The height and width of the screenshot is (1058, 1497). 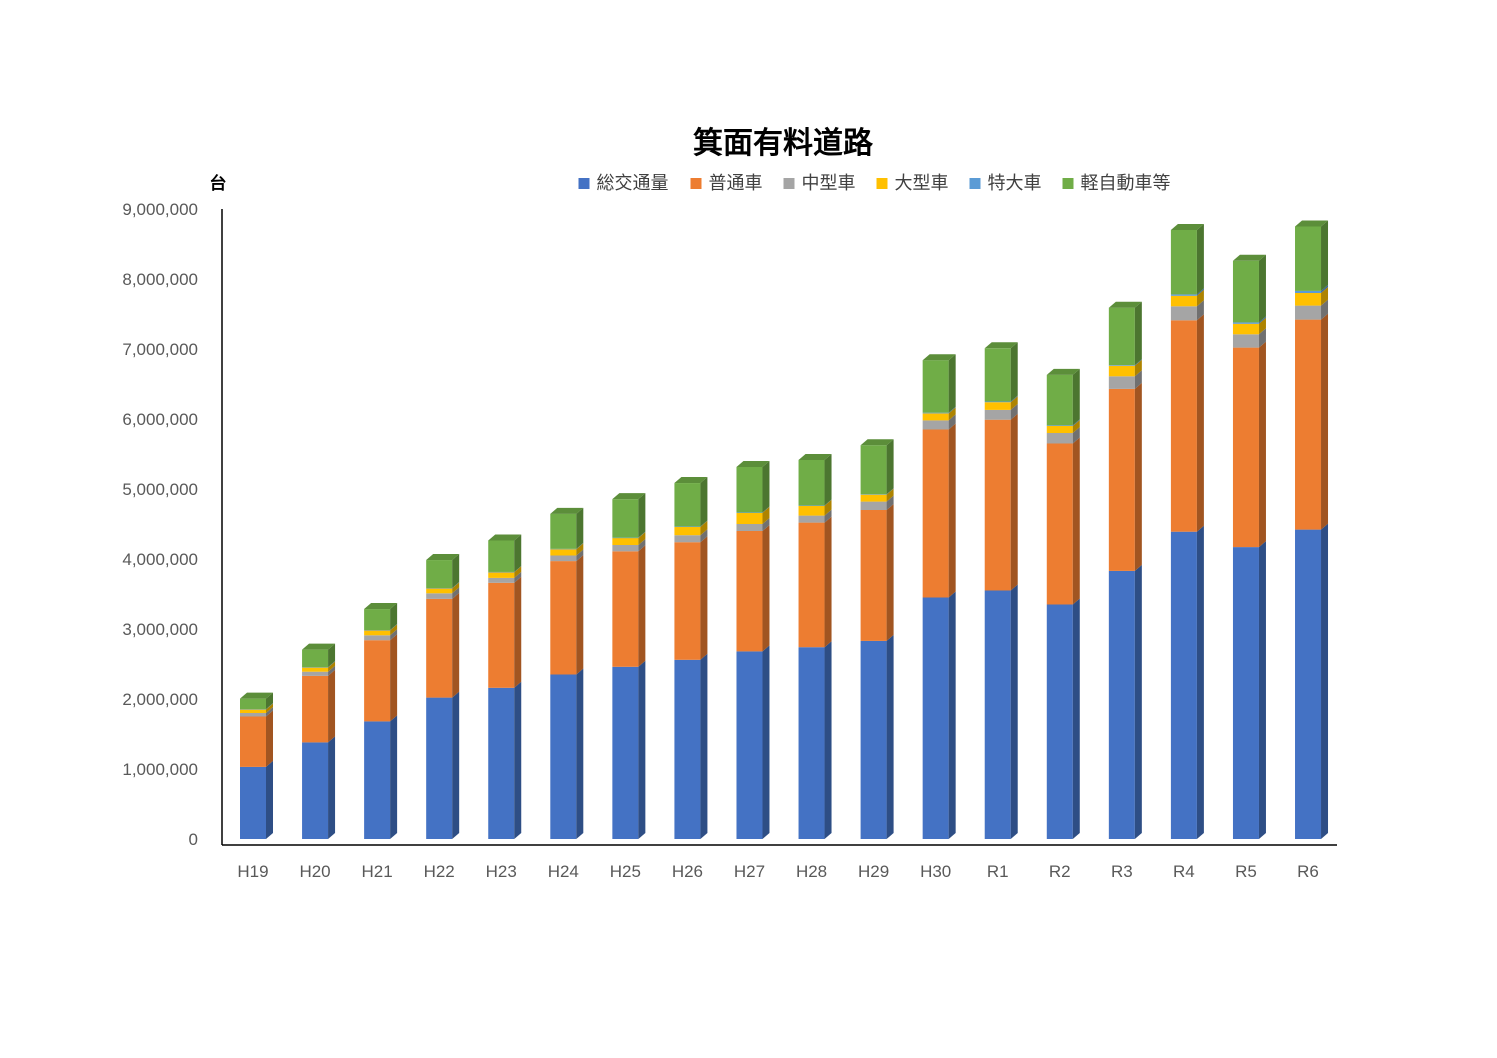 What do you see at coordinates (1063, 603) in the screenshot?
I see `bar-stack-R2` at bounding box center [1063, 603].